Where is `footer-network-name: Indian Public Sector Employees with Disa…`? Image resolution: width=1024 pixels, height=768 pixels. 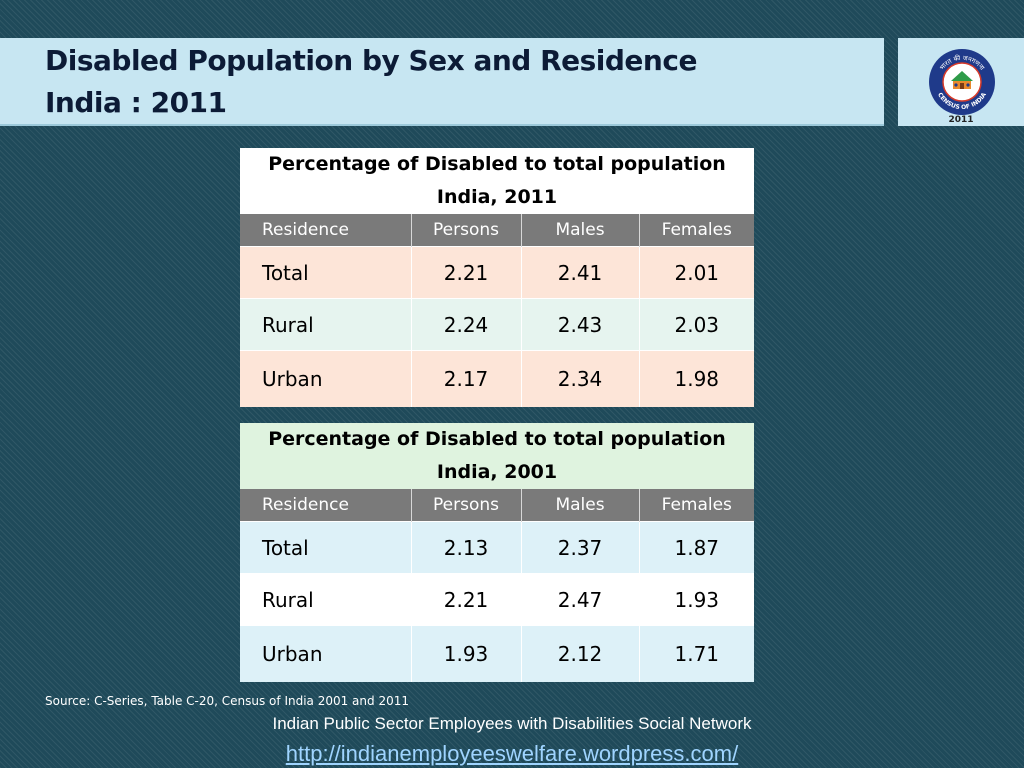
footer-network-name: Indian Public Sector Employees with Disa… is located at coordinates (512, 723).